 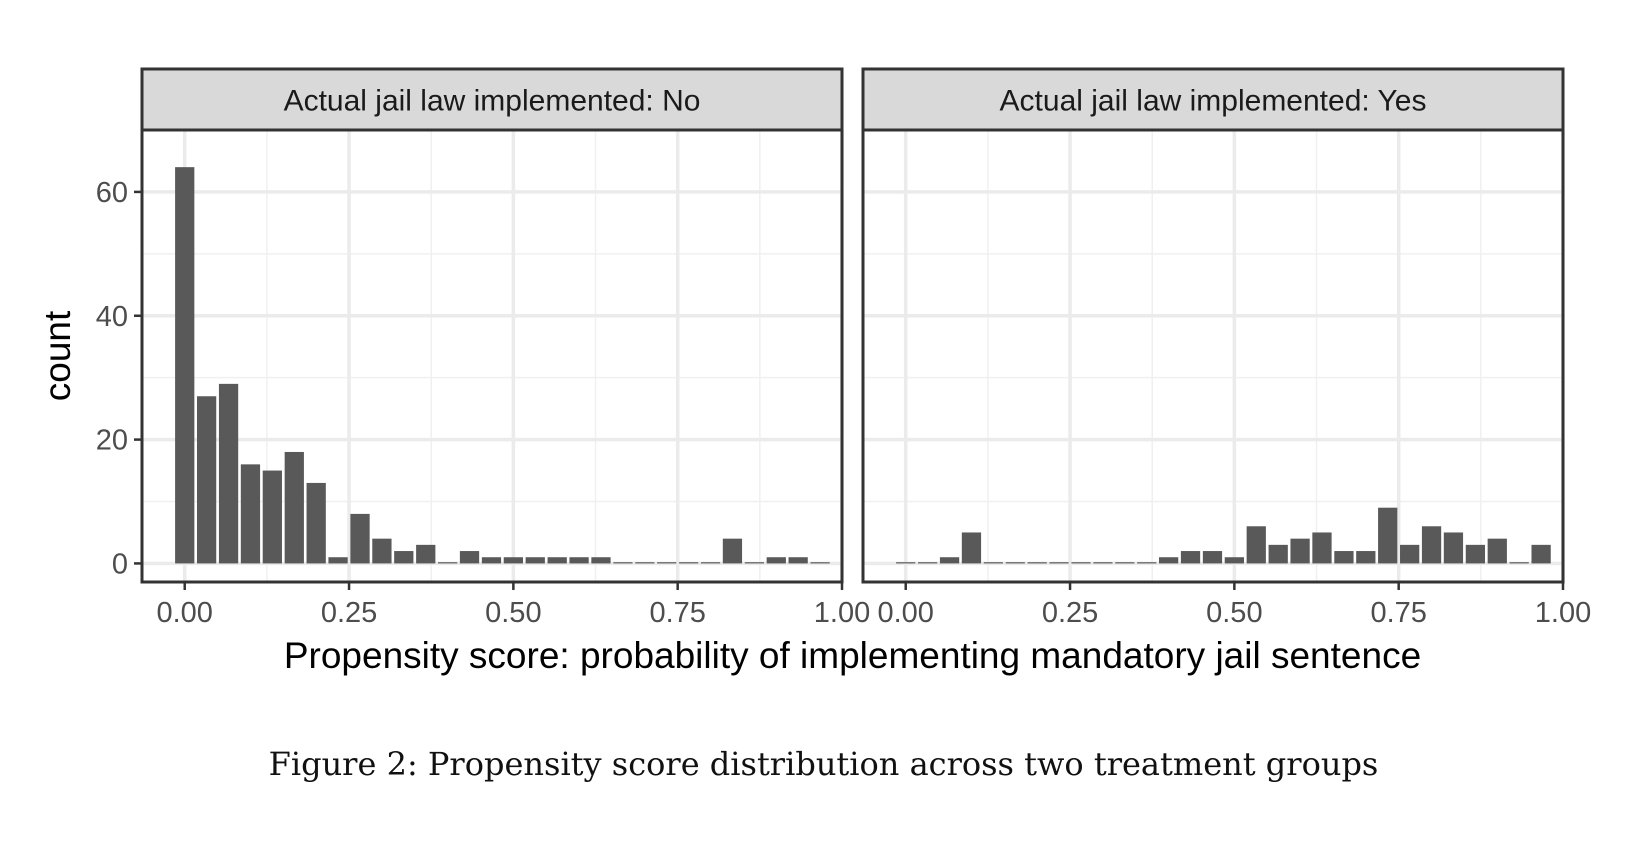 What do you see at coordinates (112, 317) in the screenshot?
I see `y-tick-label: 40` at bounding box center [112, 317].